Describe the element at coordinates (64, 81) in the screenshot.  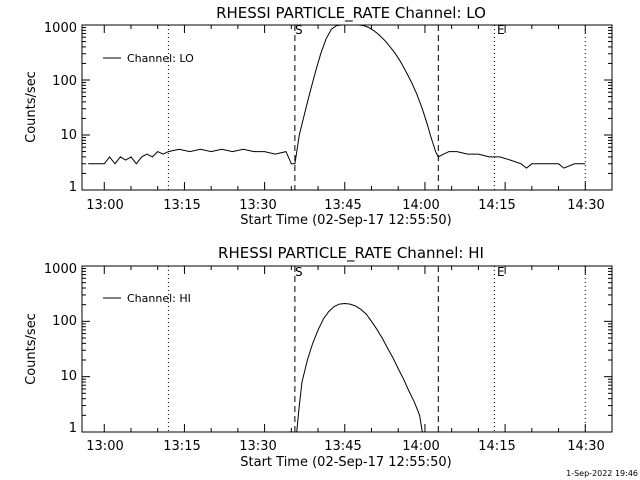
I see `panel-lo-ytick-100: 100` at that location.